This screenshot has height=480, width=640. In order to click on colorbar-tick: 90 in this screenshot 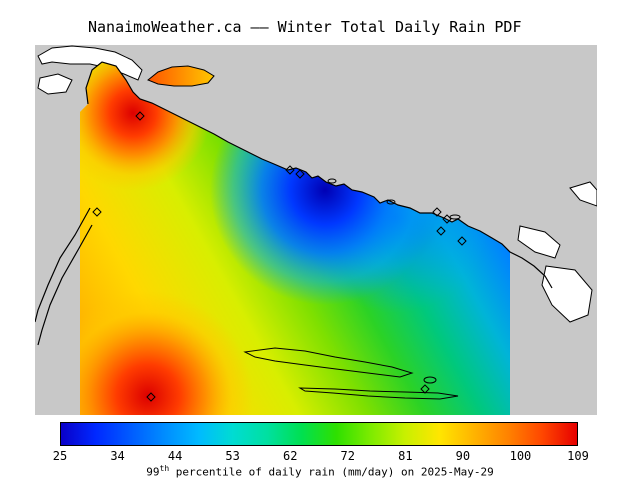, I will do `click(463, 456)`.